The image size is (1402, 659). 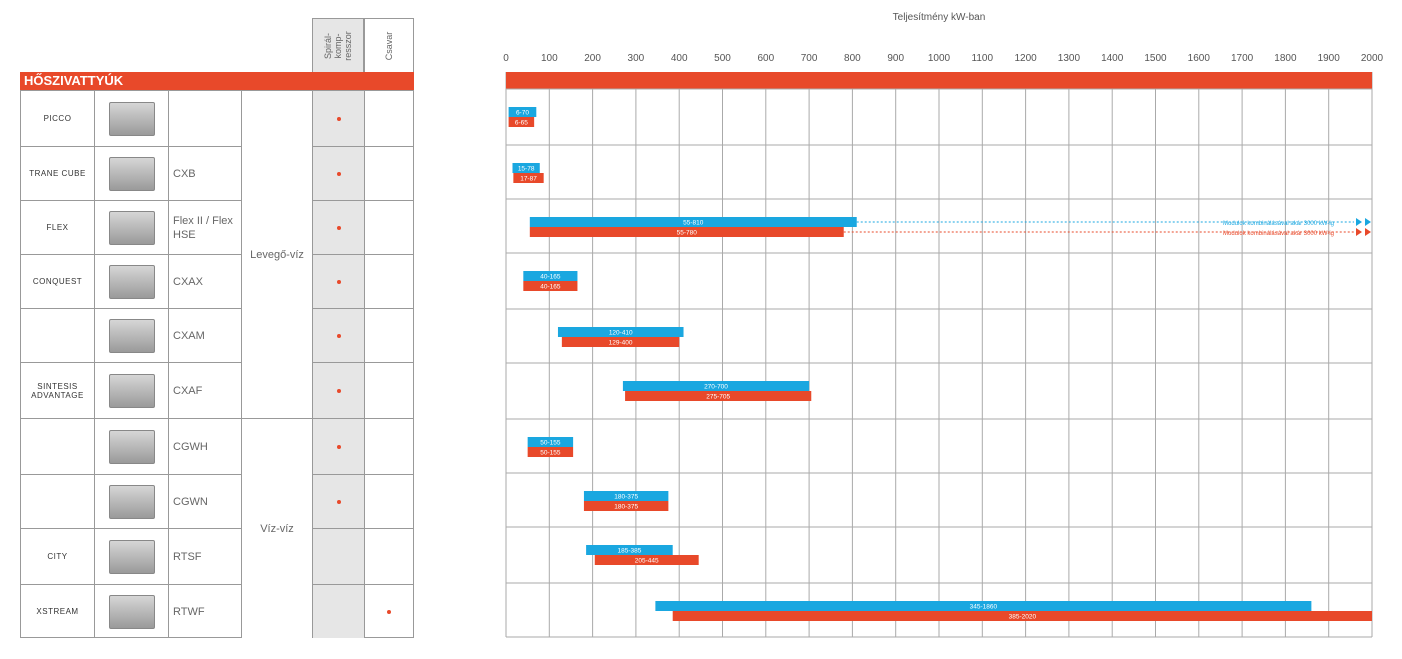 I want to click on bar-label: 185-385, so click(x=629, y=551).